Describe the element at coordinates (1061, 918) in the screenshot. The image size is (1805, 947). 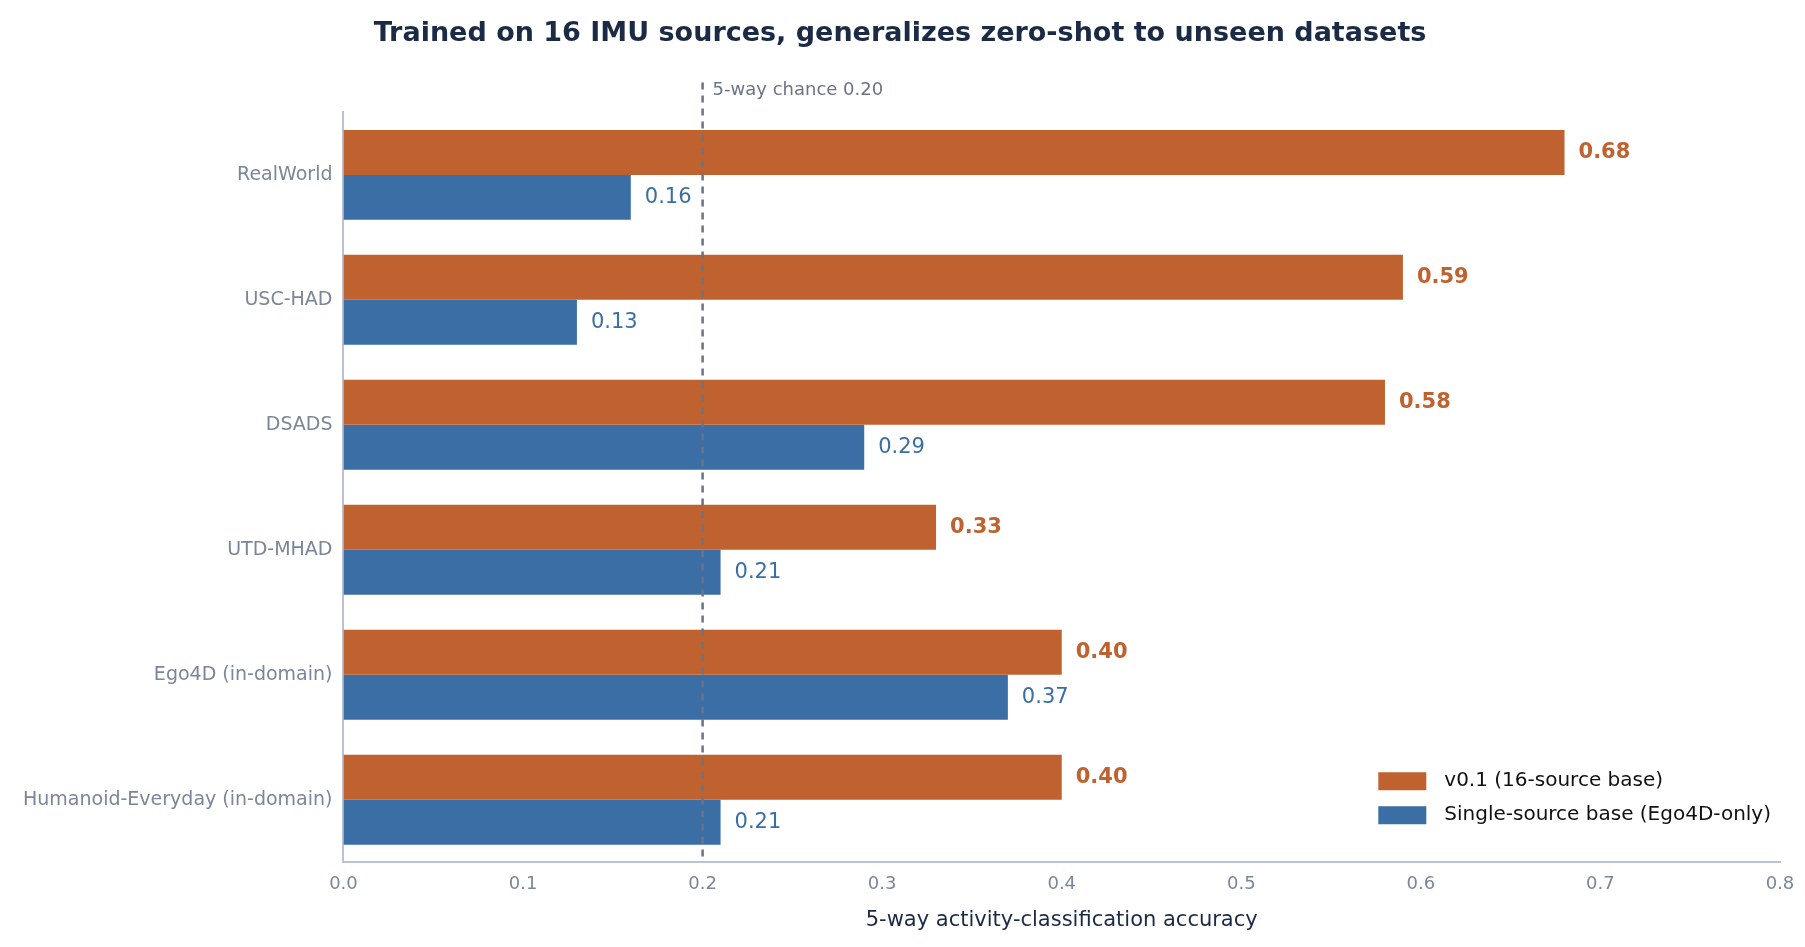
I see `x-axis-title: 5-way activity-classification accuracy` at that location.